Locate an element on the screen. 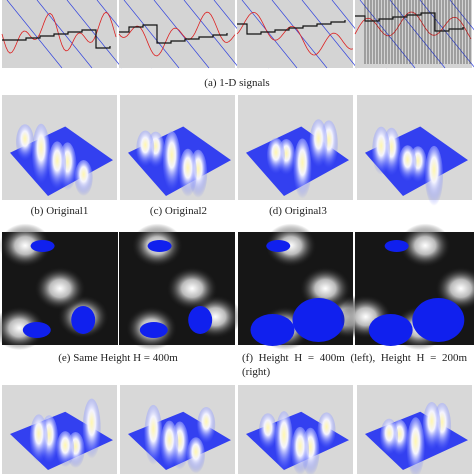  label: (c) is located at coordinates (156, 211).